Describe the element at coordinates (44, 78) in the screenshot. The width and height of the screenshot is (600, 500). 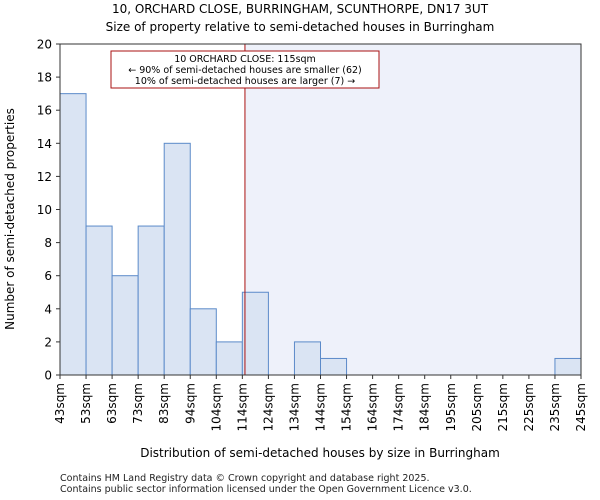
I see `y-tick-label: 18` at that location.